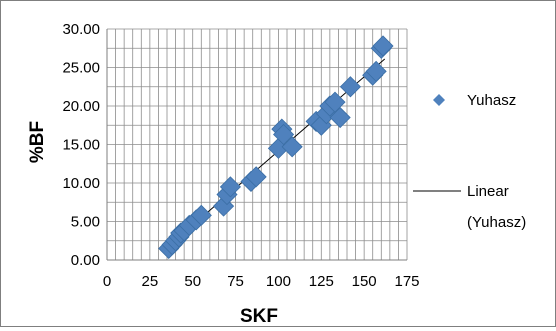  What do you see at coordinates (496, 222) in the screenshot?
I see `legend-label-trendline-line2: (Yuhasz)` at bounding box center [496, 222].